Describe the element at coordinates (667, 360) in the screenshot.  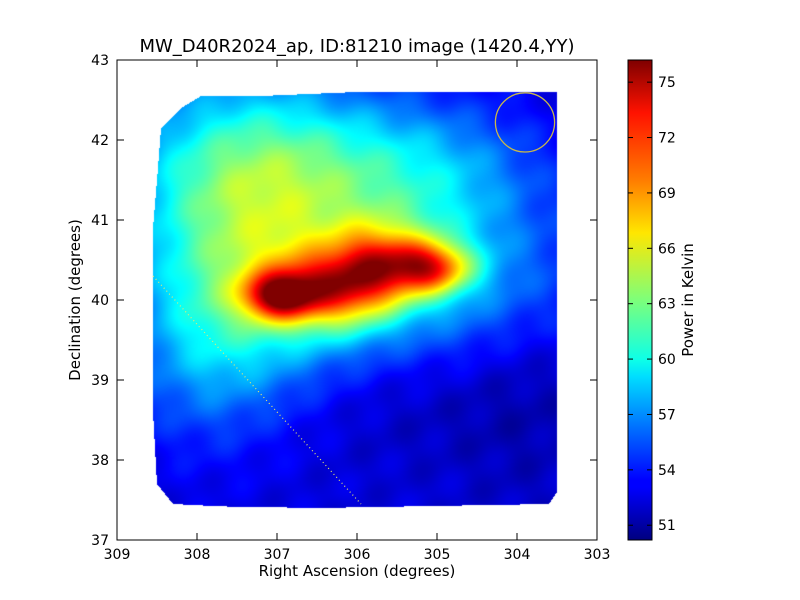
I see `colorbar-tick-label: 60` at that location.